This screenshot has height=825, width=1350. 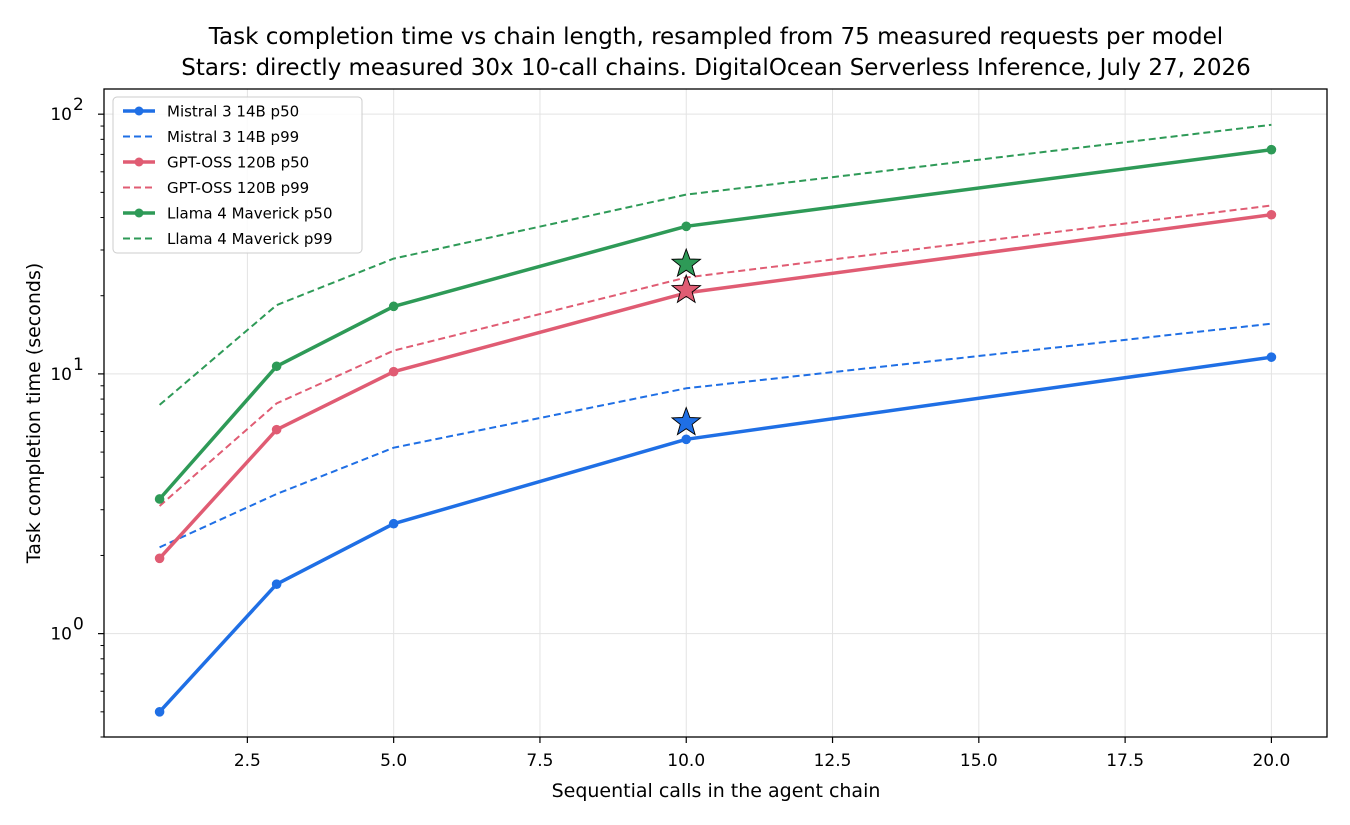 What do you see at coordinates (539, 761) in the screenshot?
I see `x-tick-label: 7.5` at bounding box center [539, 761].